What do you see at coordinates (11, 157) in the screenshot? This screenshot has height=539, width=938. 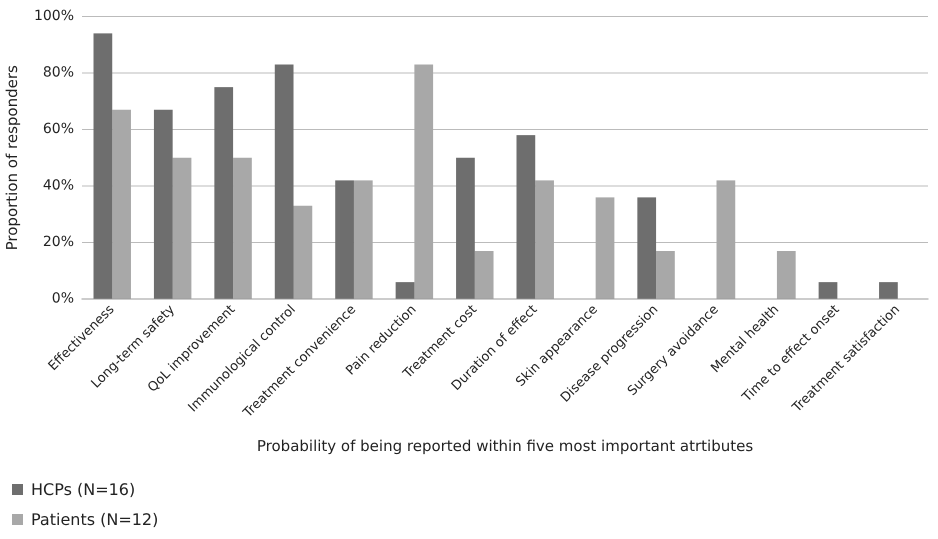 I see `y-axis-title: Proportion of responders` at bounding box center [11, 157].